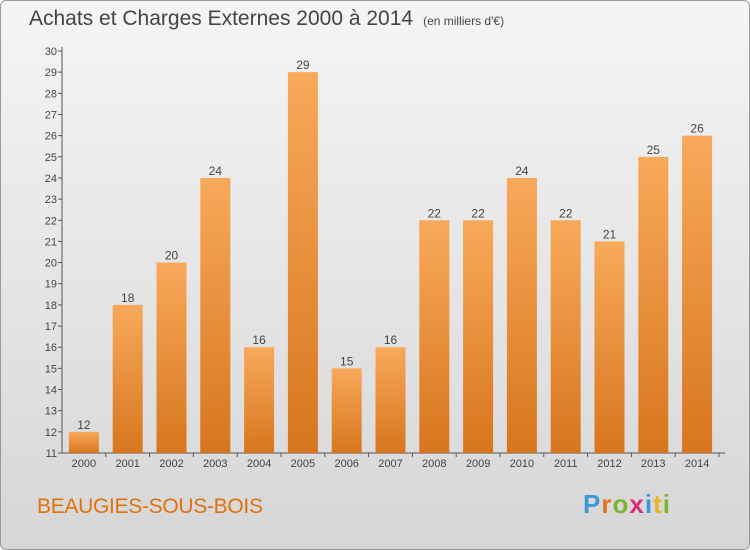  Describe the element at coordinates (478, 464) in the screenshot. I see `x-tick-label: 2009` at that location.